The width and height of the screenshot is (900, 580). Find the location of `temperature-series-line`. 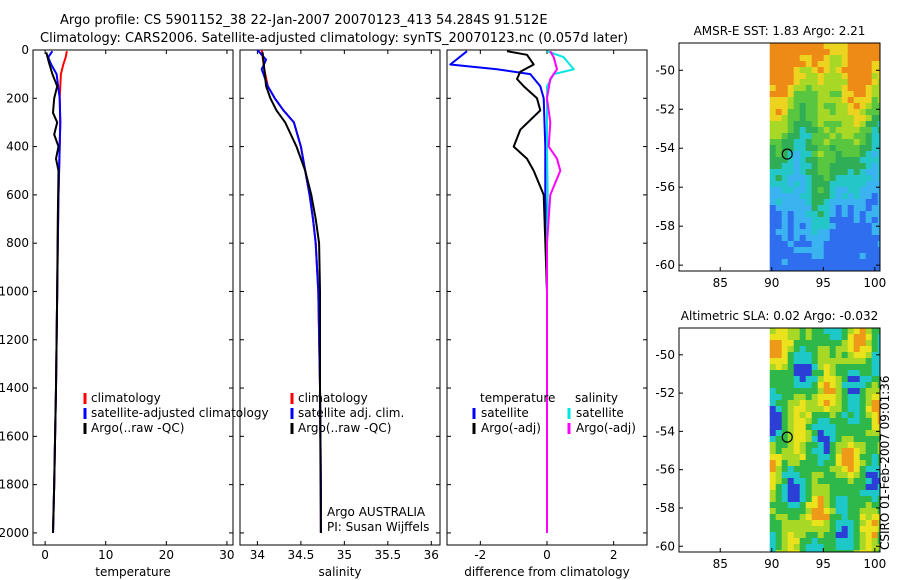

temperature-series-line is located at coordinates (52, 292).